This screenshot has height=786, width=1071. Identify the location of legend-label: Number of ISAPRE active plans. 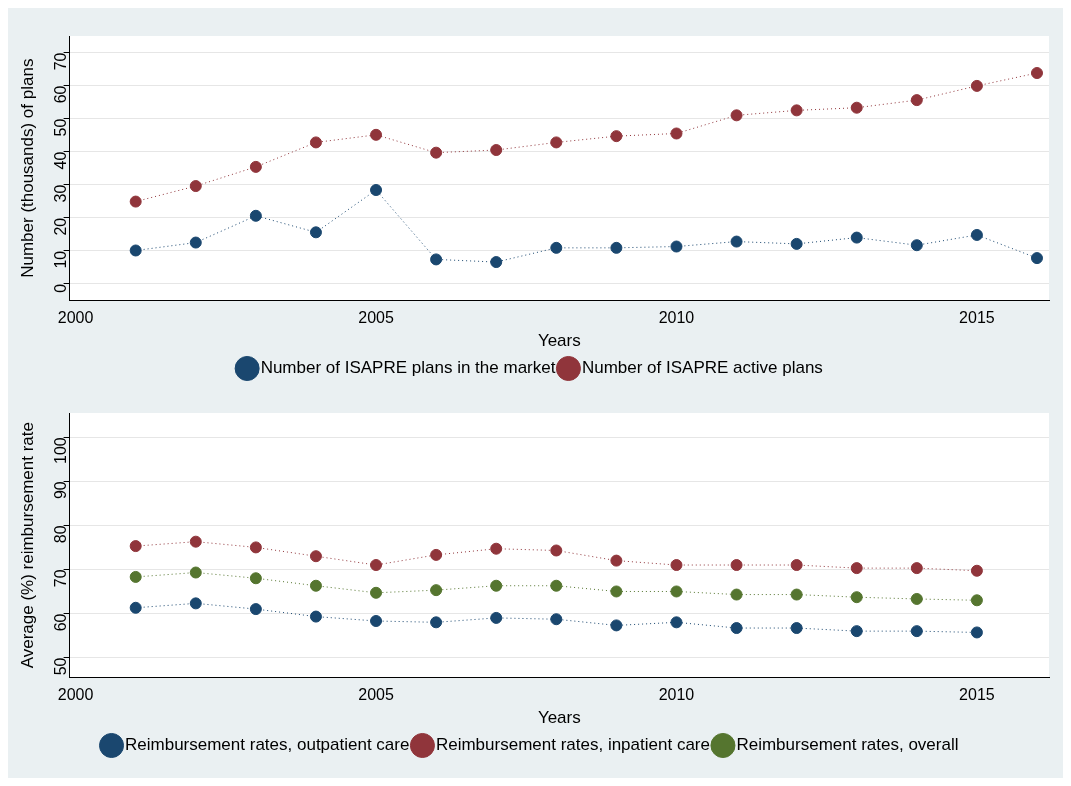
(702, 368).